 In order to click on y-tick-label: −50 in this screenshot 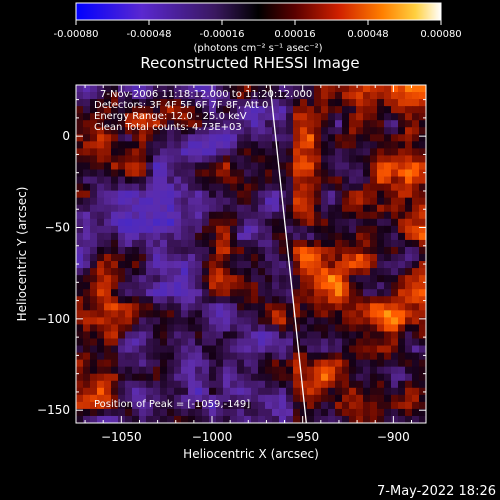, I will do `click(57, 228)`.